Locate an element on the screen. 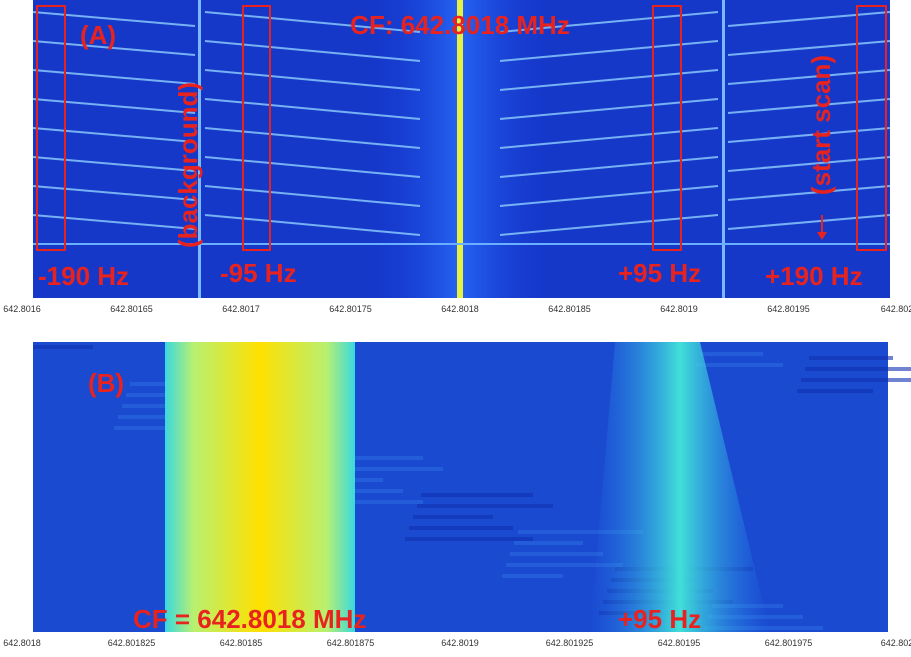 This screenshot has width=911, height=657. x-tick-label: 642.801975 is located at coordinates (789, 643).